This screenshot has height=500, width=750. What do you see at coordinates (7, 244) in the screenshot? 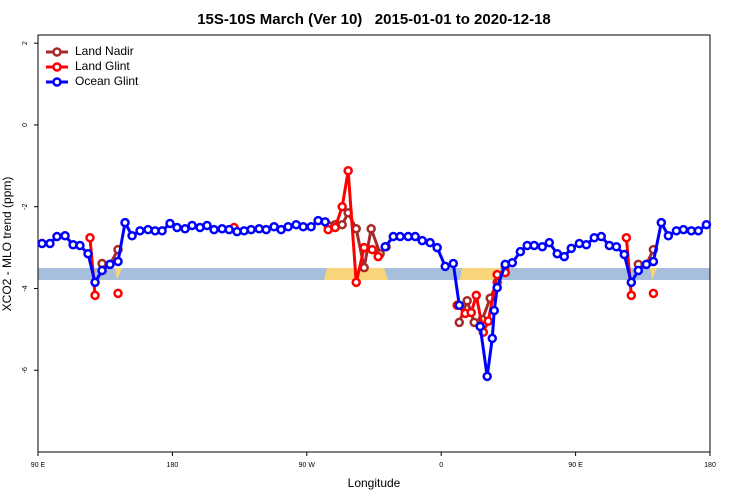
I see `y-axis-label: XCO2 - MLO trend (ppm)` at bounding box center [7, 244].